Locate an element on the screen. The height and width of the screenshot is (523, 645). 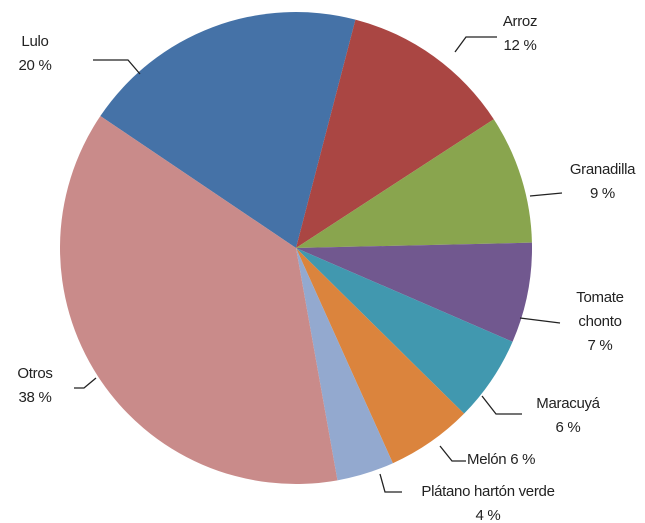
slice-label: Tomate chonto 7 % is located at coordinates (600, 322).